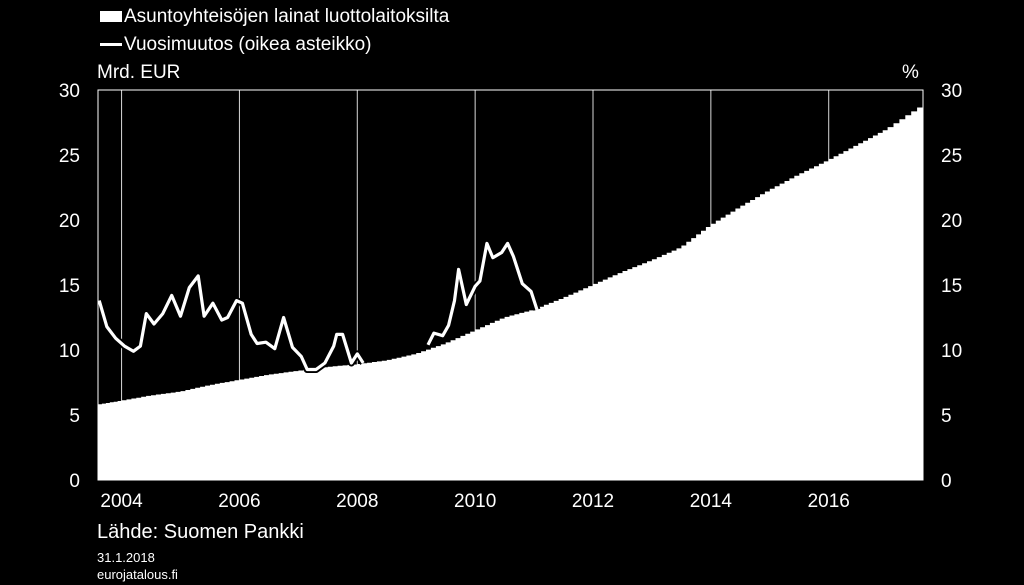 This screenshot has height=585, width=1024. Describe the element at coordinates (137, 574) in the screenshot. I see `site-text: eurojatalous.fi` at that location.